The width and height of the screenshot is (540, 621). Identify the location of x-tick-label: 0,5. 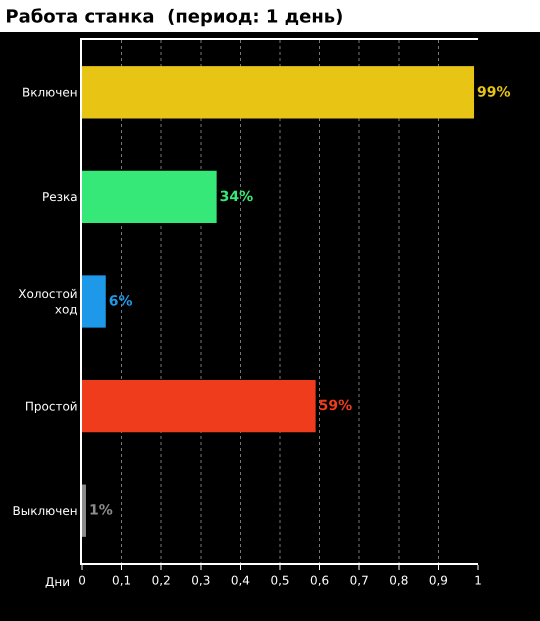
(280, 580).